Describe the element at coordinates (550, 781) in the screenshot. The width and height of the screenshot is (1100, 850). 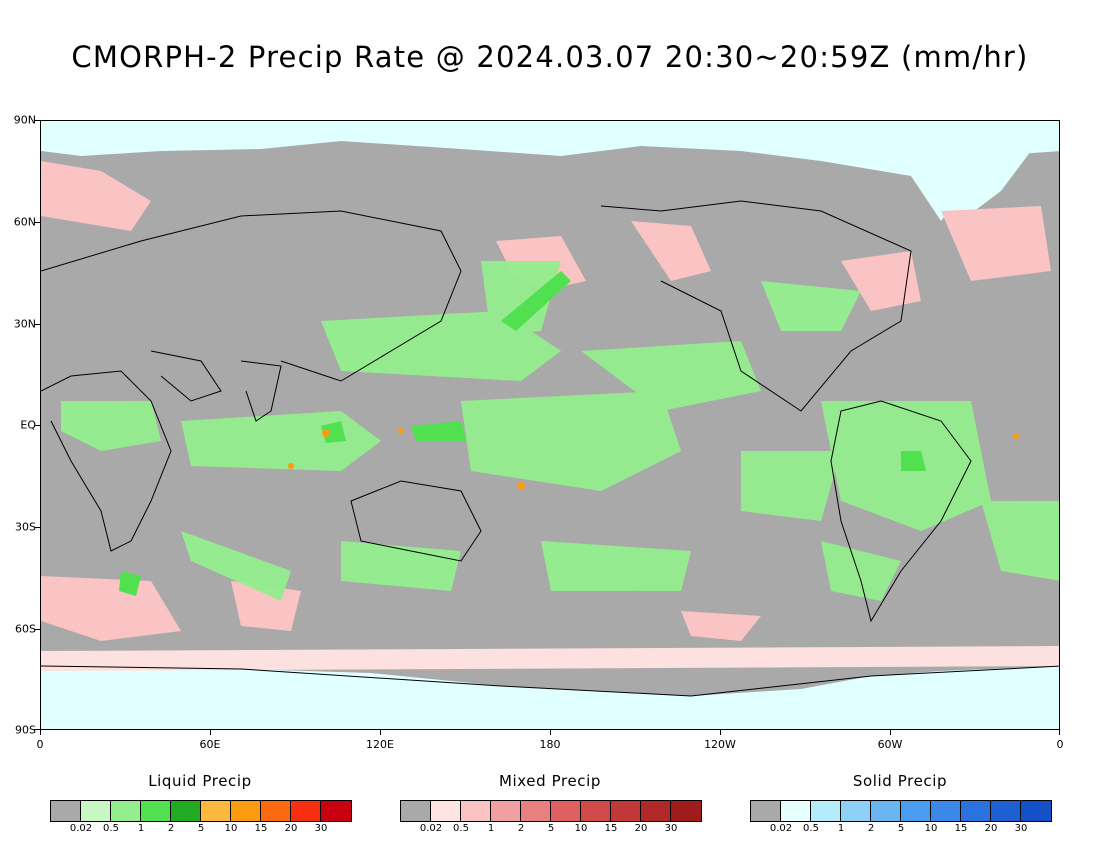
I see `legend-title: Mixed Precip` at that location.